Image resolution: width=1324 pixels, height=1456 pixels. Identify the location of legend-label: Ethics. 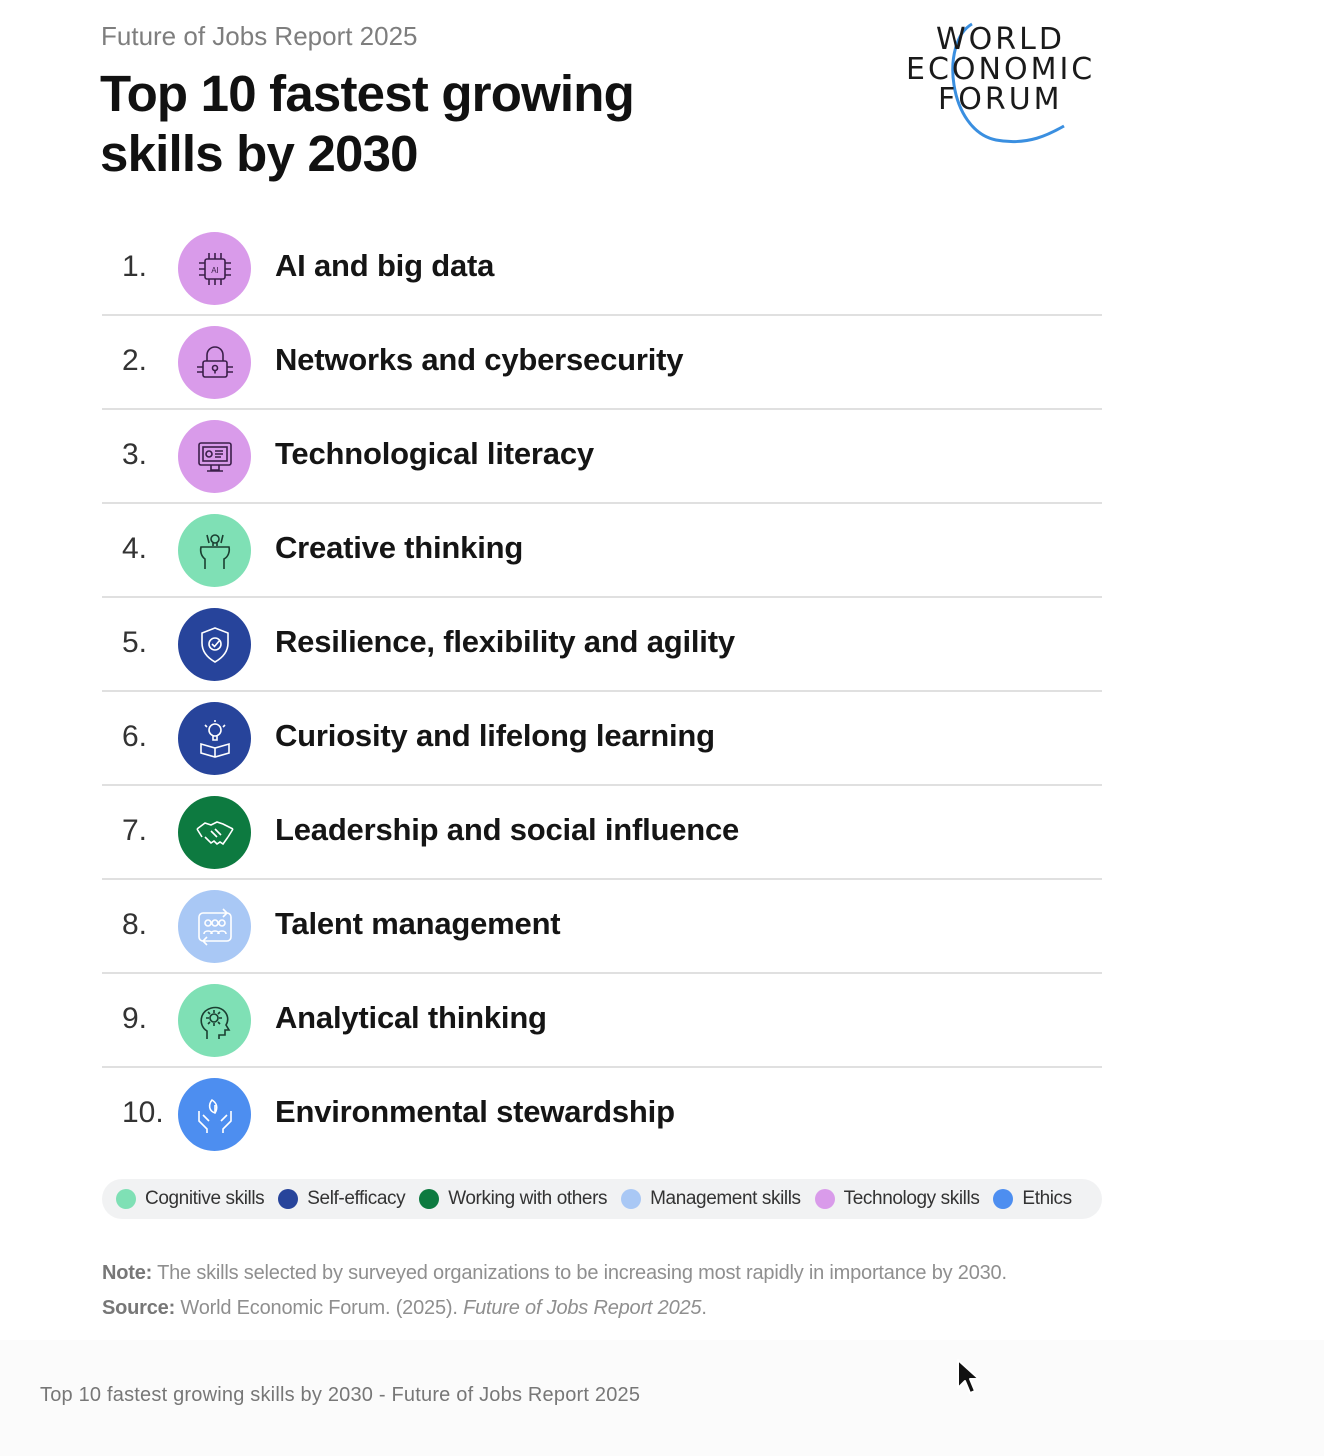
(1047, 1198).